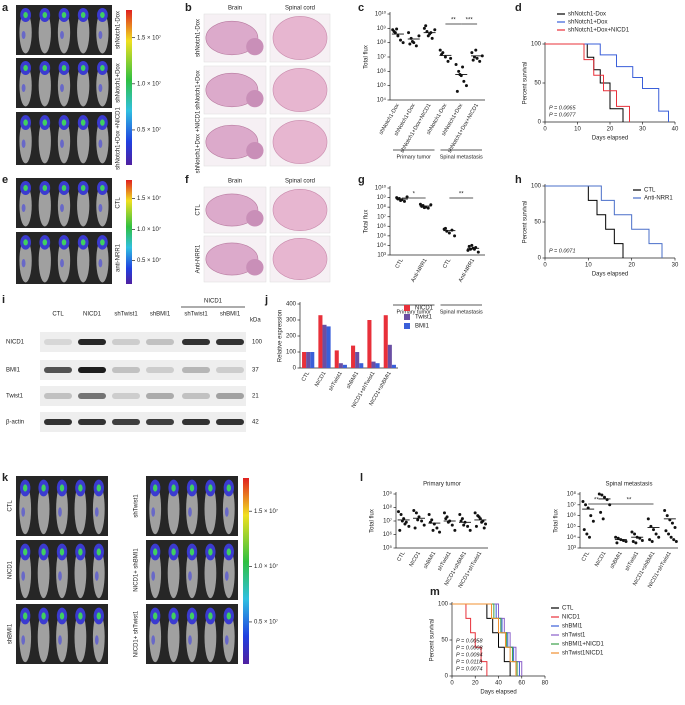 Image resolution: width=685 pixels, height=705 pixels. What do you see at coordinates (129, 232) in the screenshot?
I see `colorbar` at bounding box center [129, 232].